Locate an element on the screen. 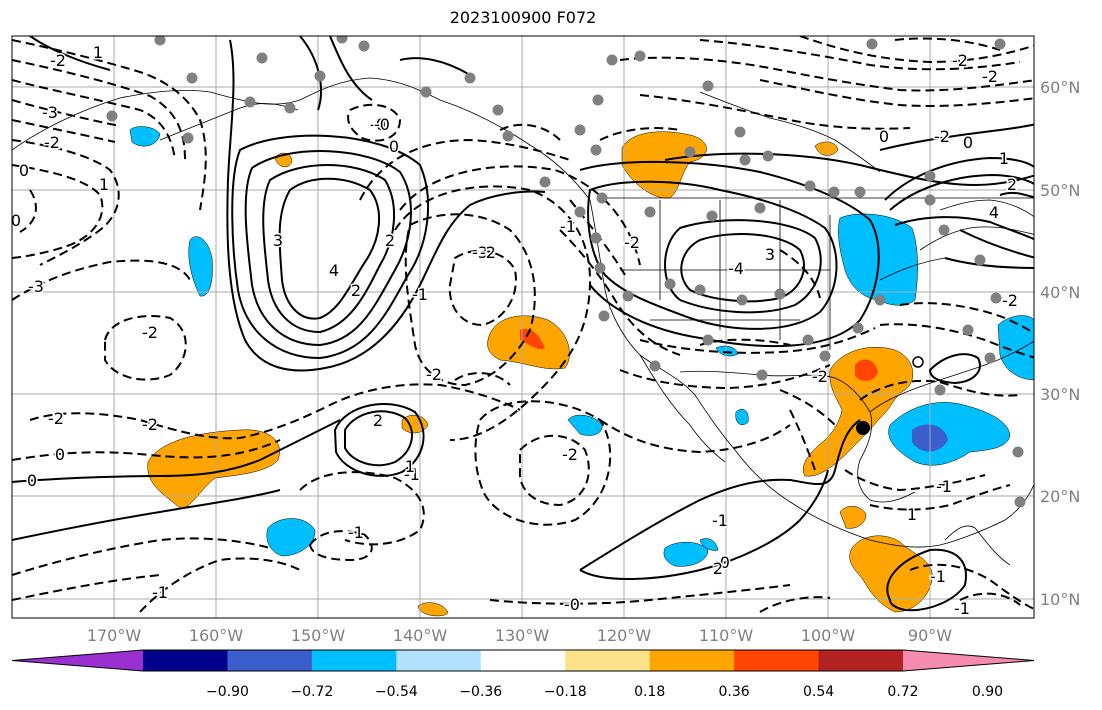  contour-label: 2 is located at coordinates (390, 240).